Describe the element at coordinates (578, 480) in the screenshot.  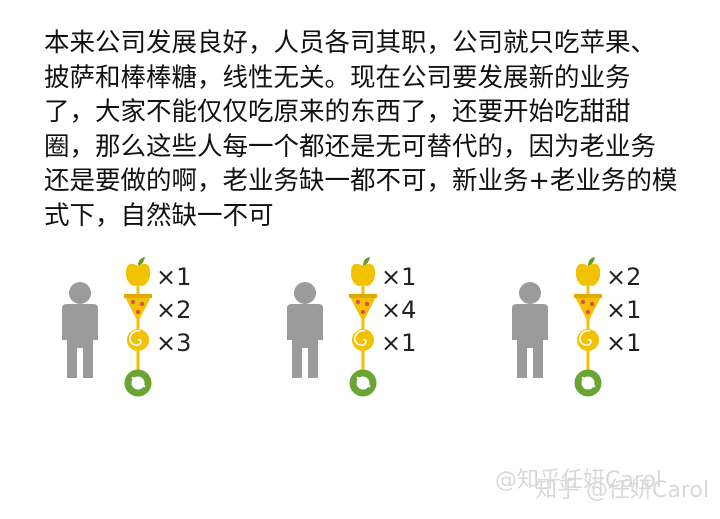
I see `watermark: @知乎任妍Carol` at that location.